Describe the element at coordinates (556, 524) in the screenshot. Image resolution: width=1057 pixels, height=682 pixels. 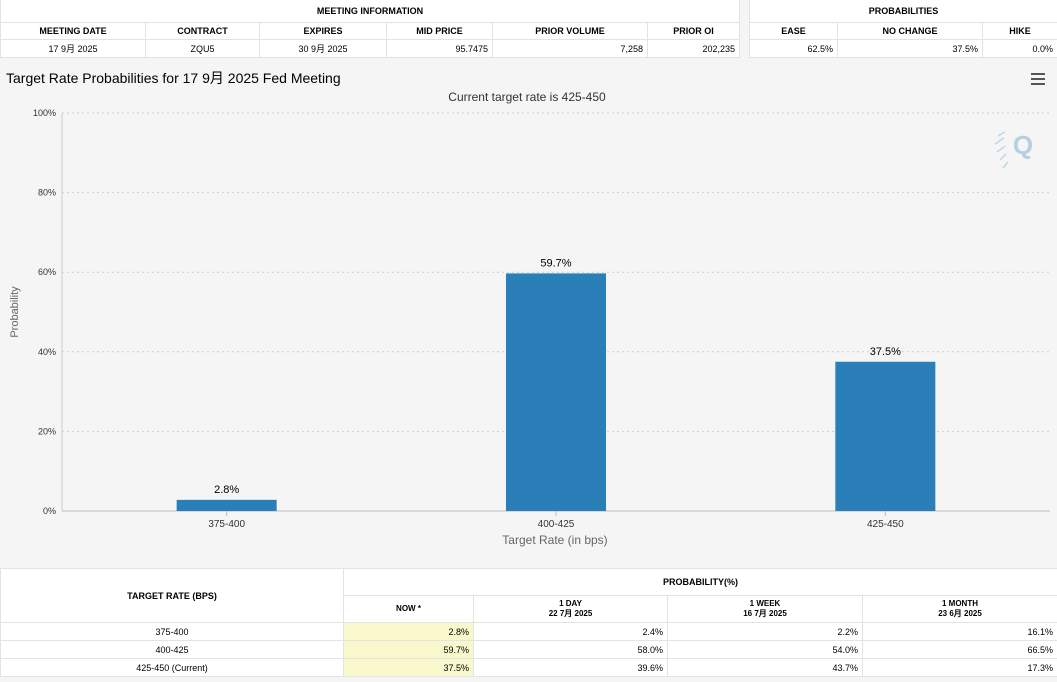
I see `x-tick-label: 400-425` at that location.